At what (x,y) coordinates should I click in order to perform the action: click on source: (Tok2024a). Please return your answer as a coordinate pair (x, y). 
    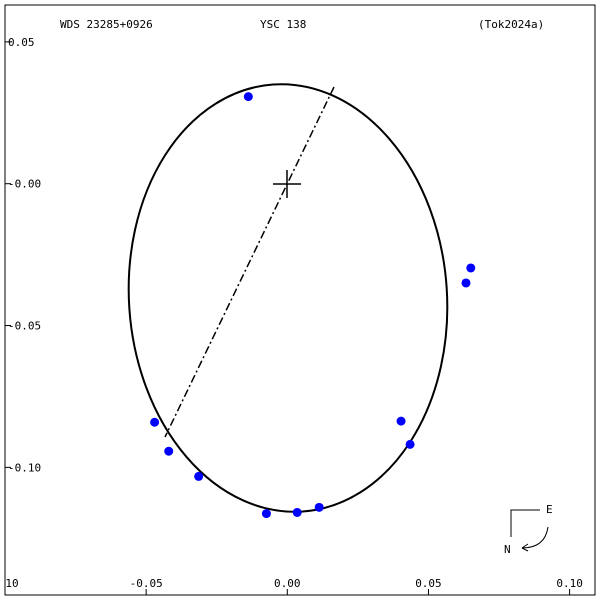
    Looking at the image, I should click on (511, 24).